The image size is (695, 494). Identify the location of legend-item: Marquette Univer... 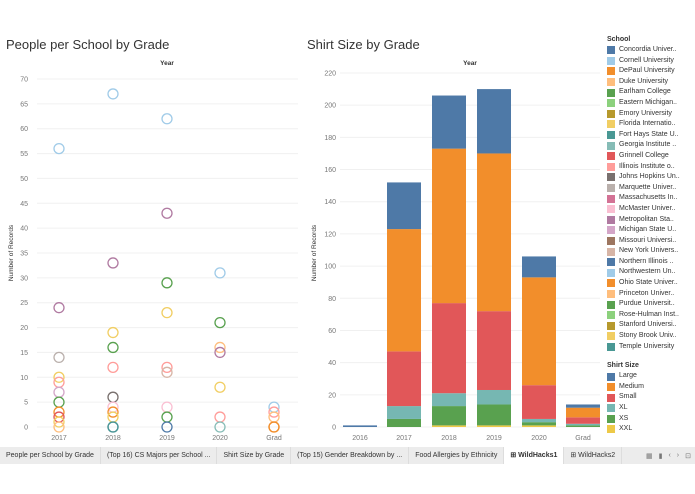
(651, 188).